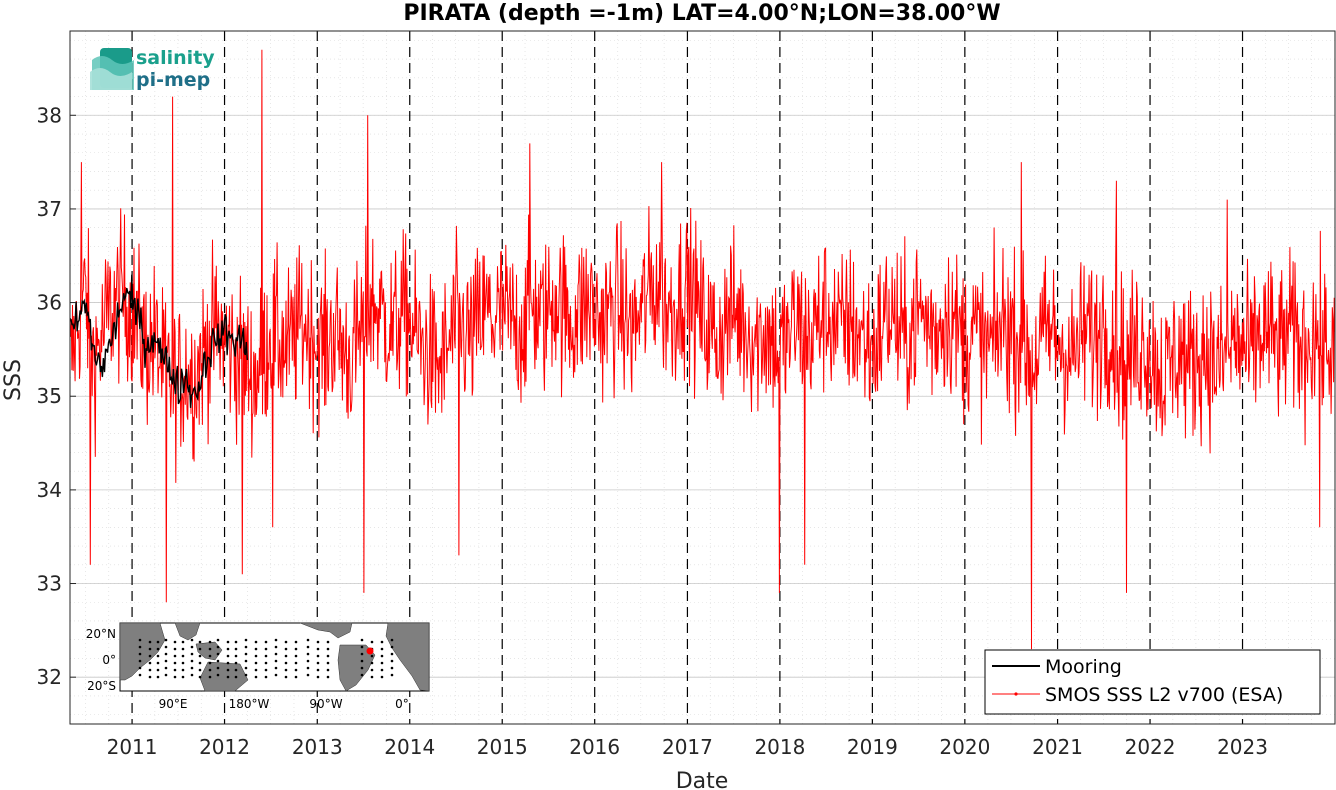 The height and width of the screenshot is (790, 1336). What do you see at coordinates (872, 747) in the screenshot?
I see `x-tick-label: 2019` at bounding box center [872, 747].